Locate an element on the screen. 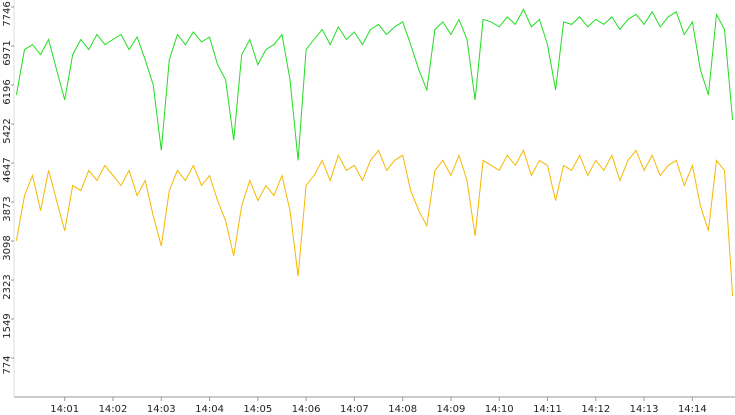  x-tick-label: 14:08 is located at coordinates (402, 409).